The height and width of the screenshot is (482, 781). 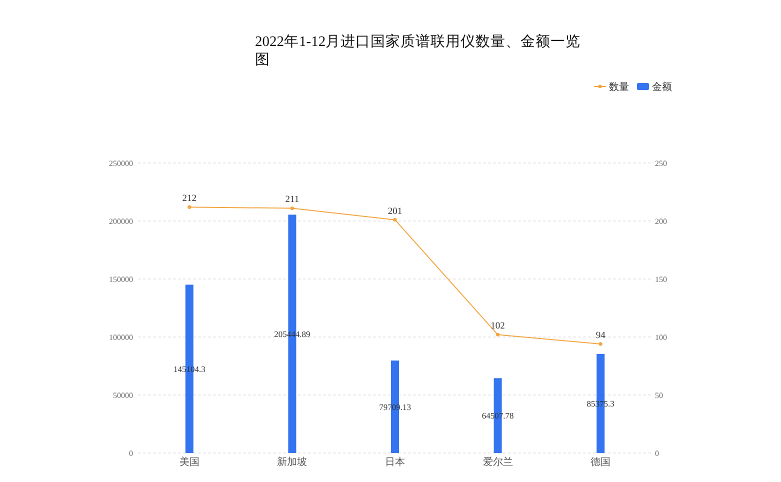 What do you see at coordinates (189, 462) in the screenshot?
I see `x-tick-label: 美国` at bounding box center [189, 462].